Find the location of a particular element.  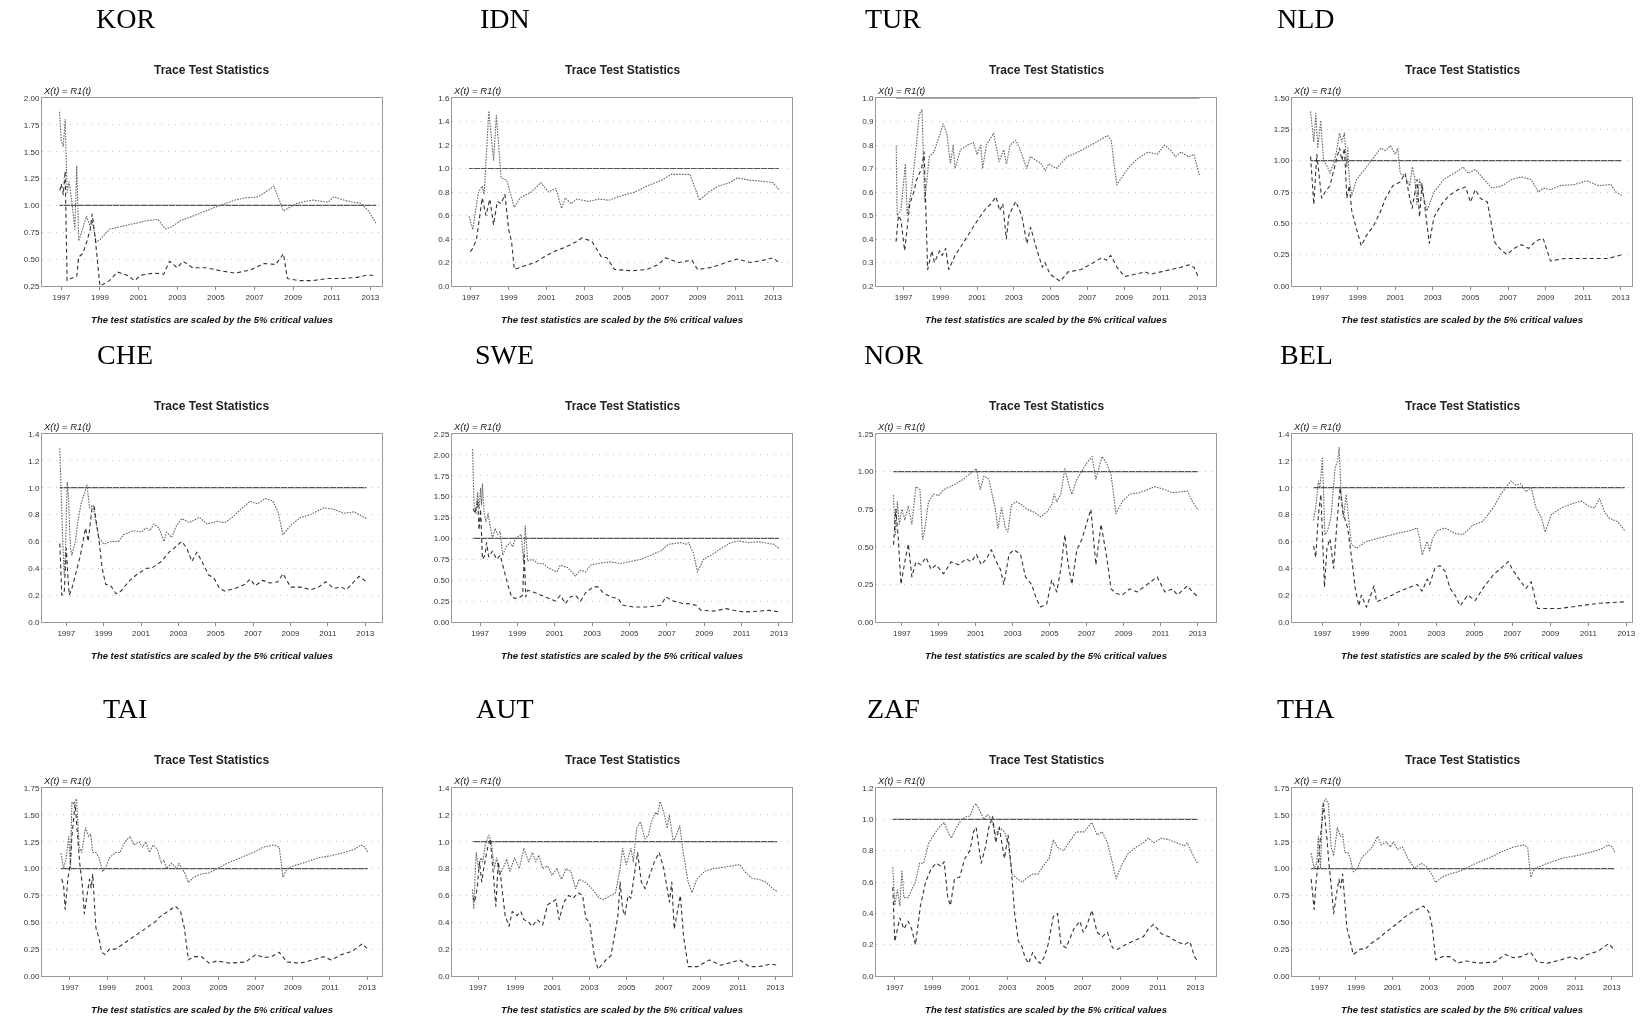

x-tick-label: 2005 is located at coordinates (627, 987).